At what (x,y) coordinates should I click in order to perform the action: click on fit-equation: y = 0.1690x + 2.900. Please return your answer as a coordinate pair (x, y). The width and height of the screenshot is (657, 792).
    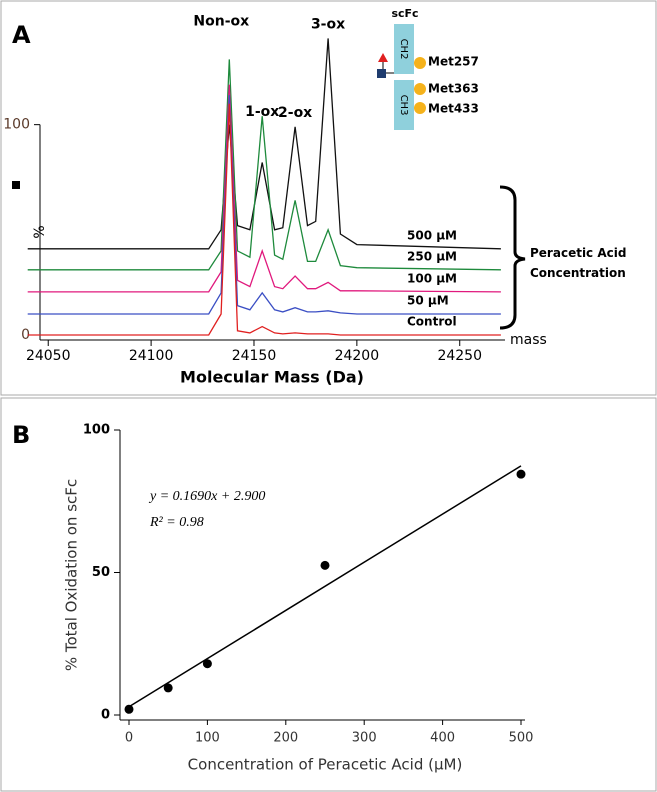
    Looking at the image, I should click on (206, 496).